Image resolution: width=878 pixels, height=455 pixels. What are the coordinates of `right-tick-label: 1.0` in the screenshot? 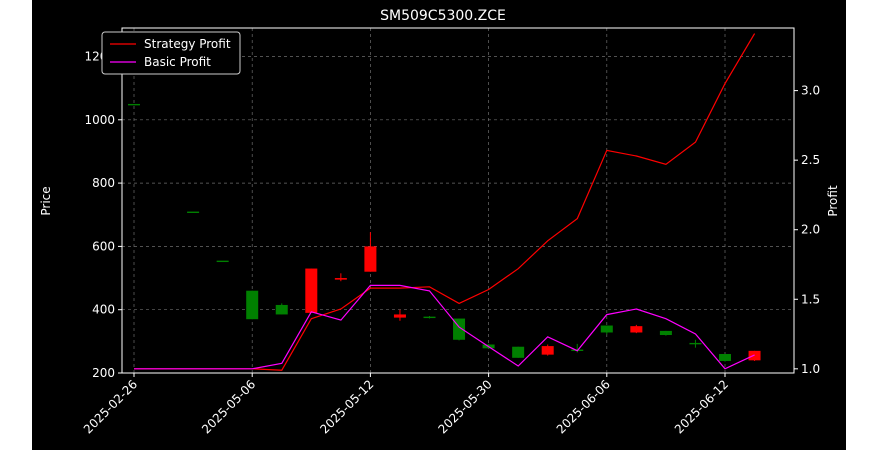 It's located at (810, 369).